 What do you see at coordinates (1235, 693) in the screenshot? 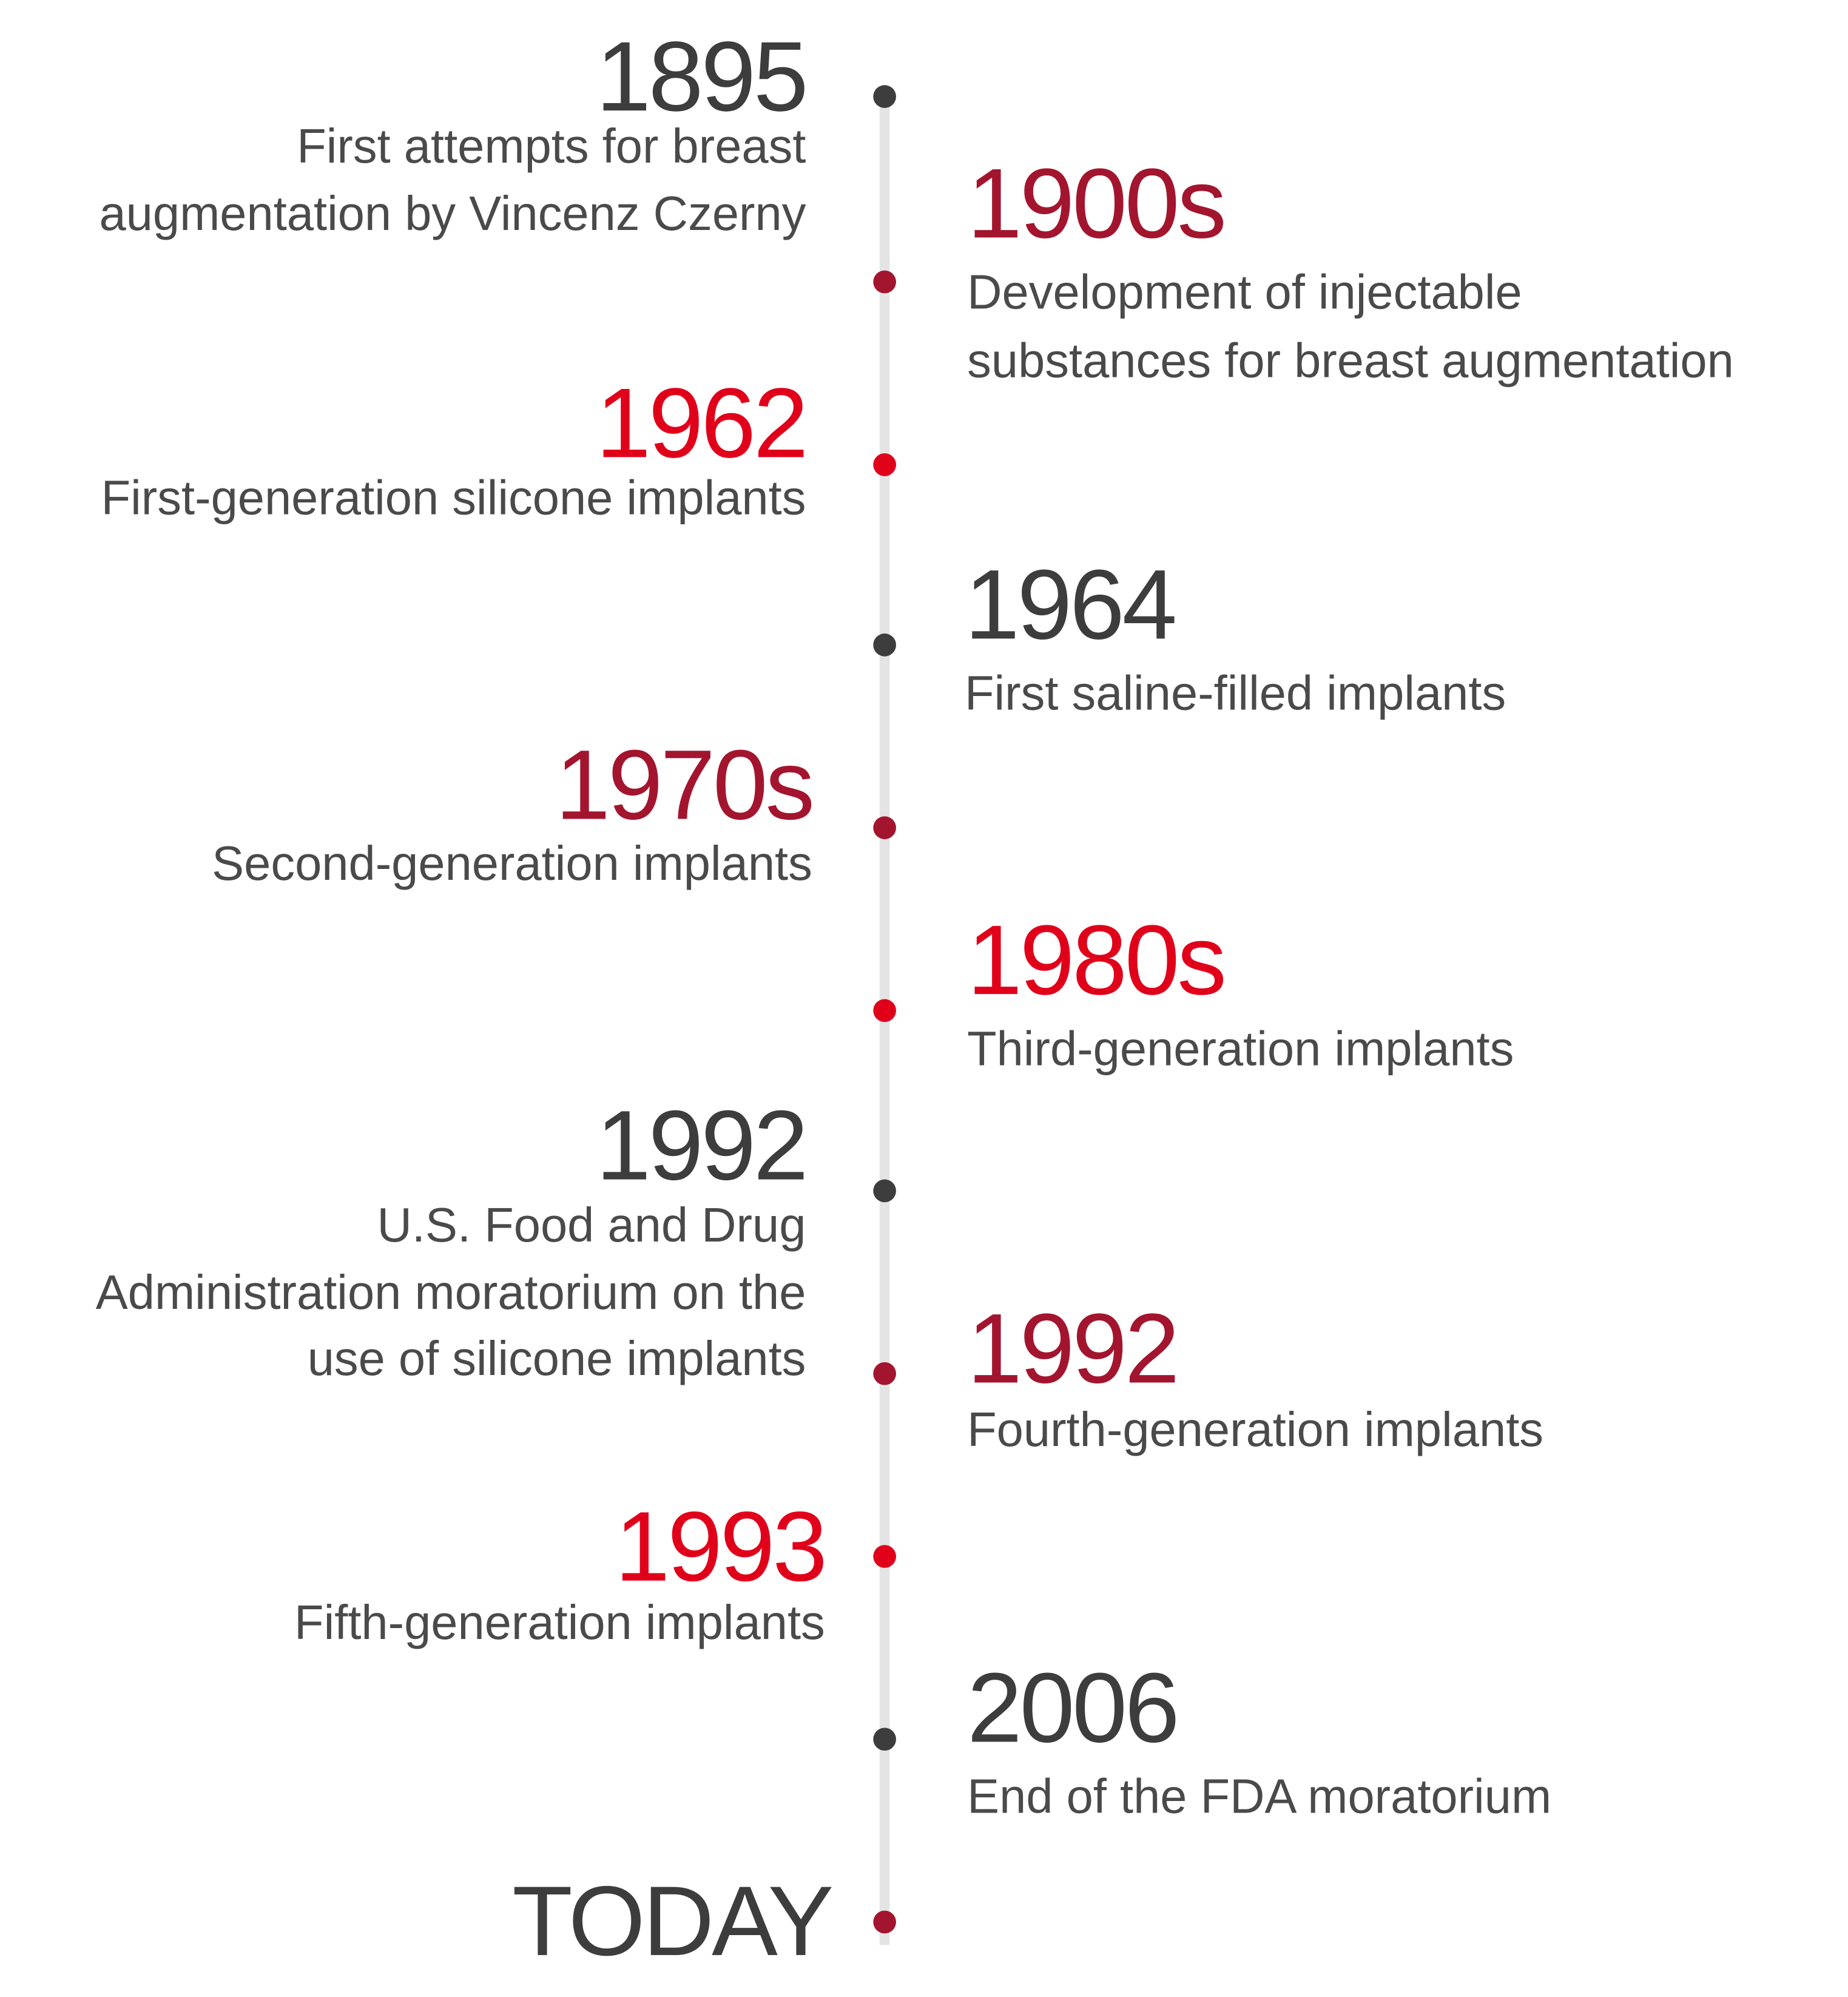
I see `event-description: First saline-filled implants` at bounding box center [1235, 693].